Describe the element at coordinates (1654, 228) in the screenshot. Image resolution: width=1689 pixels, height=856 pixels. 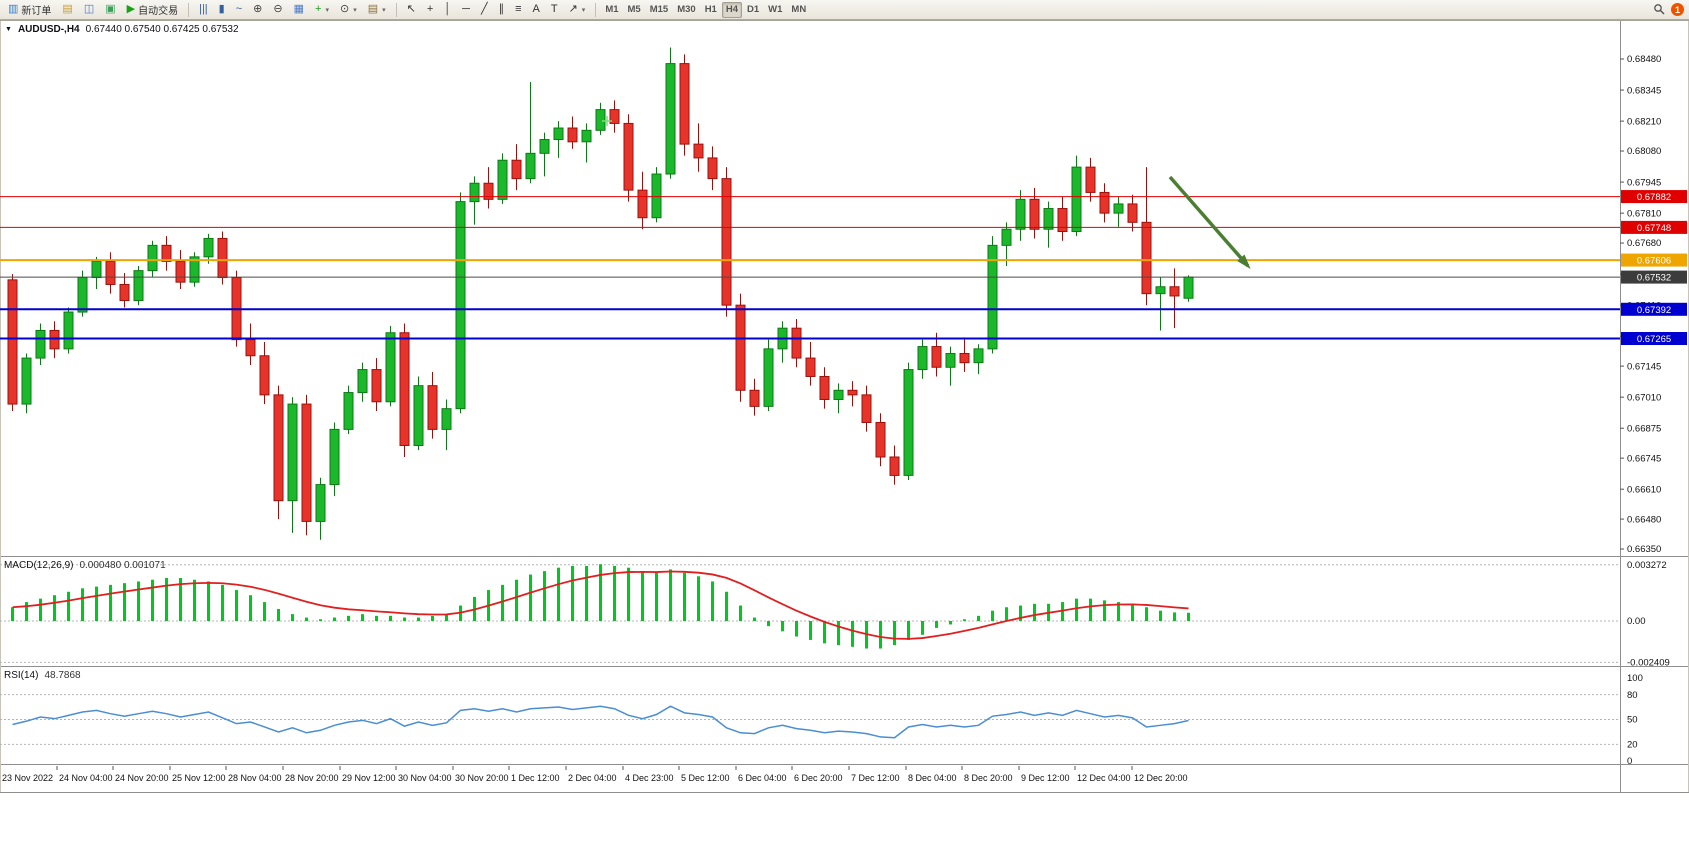
I see `svg-text: 0.67748` at that location.